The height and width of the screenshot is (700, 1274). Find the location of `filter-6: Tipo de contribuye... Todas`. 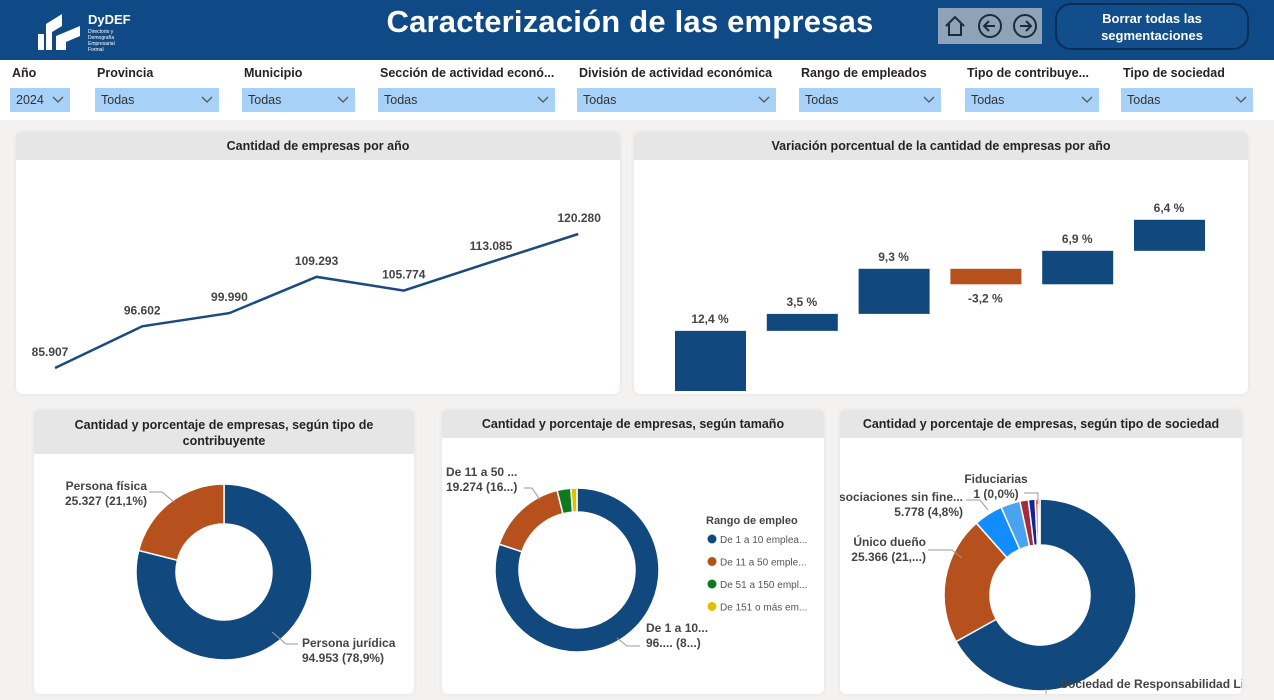

filter-6: Tipo de contribuye... Todas is located at coordinates (1032, 89).